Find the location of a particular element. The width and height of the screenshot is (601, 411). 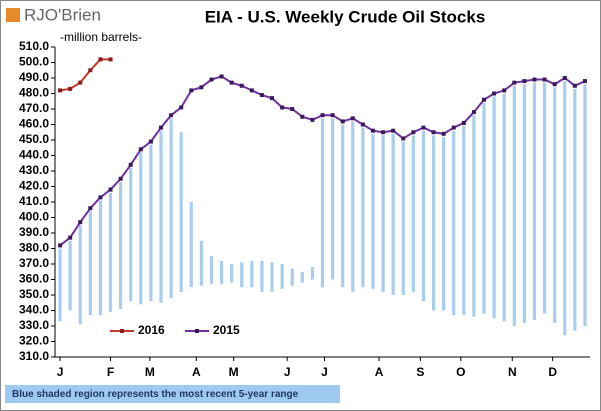

y-tick-label: 350.0 is located at coordinates (34, 294).